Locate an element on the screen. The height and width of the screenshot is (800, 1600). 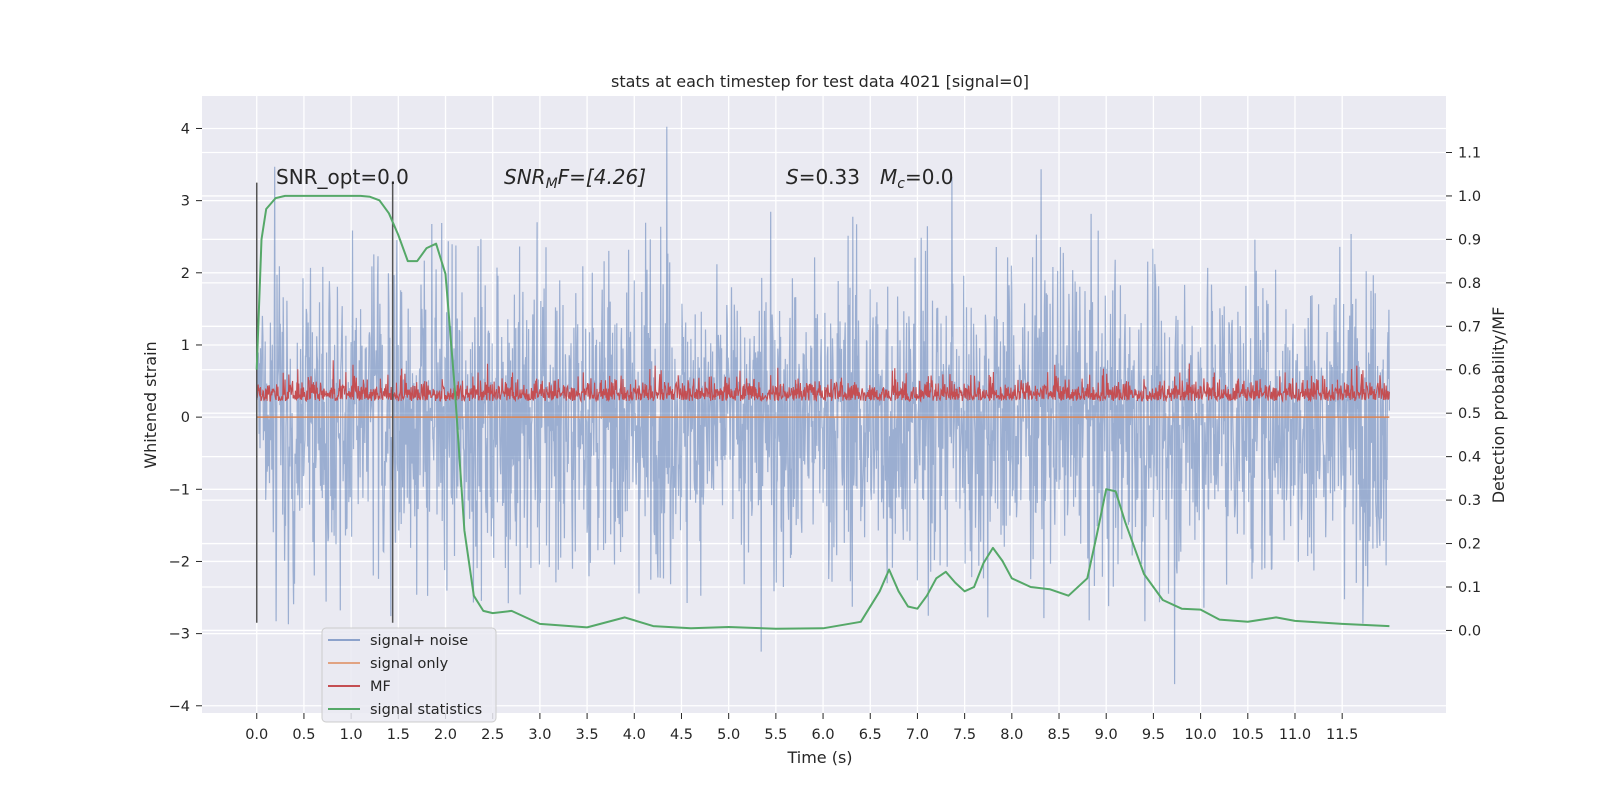
y2-tick-label: 0.1 is located at coordinates (1469, 588).